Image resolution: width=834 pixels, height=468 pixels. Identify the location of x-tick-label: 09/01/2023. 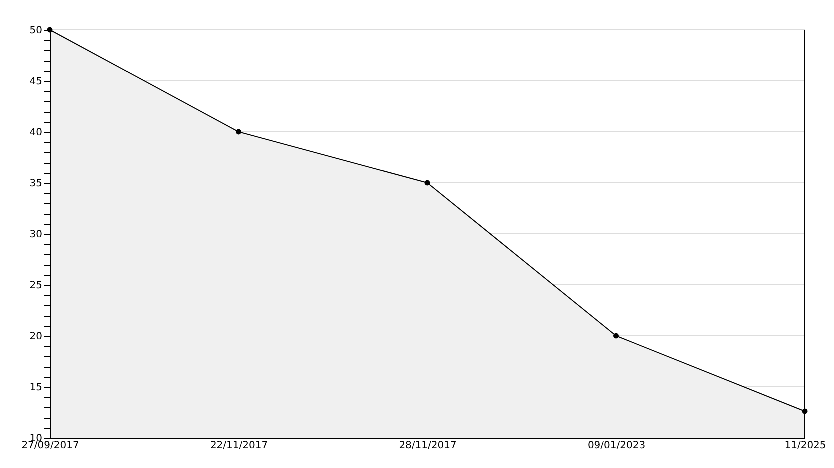
(617, 446).